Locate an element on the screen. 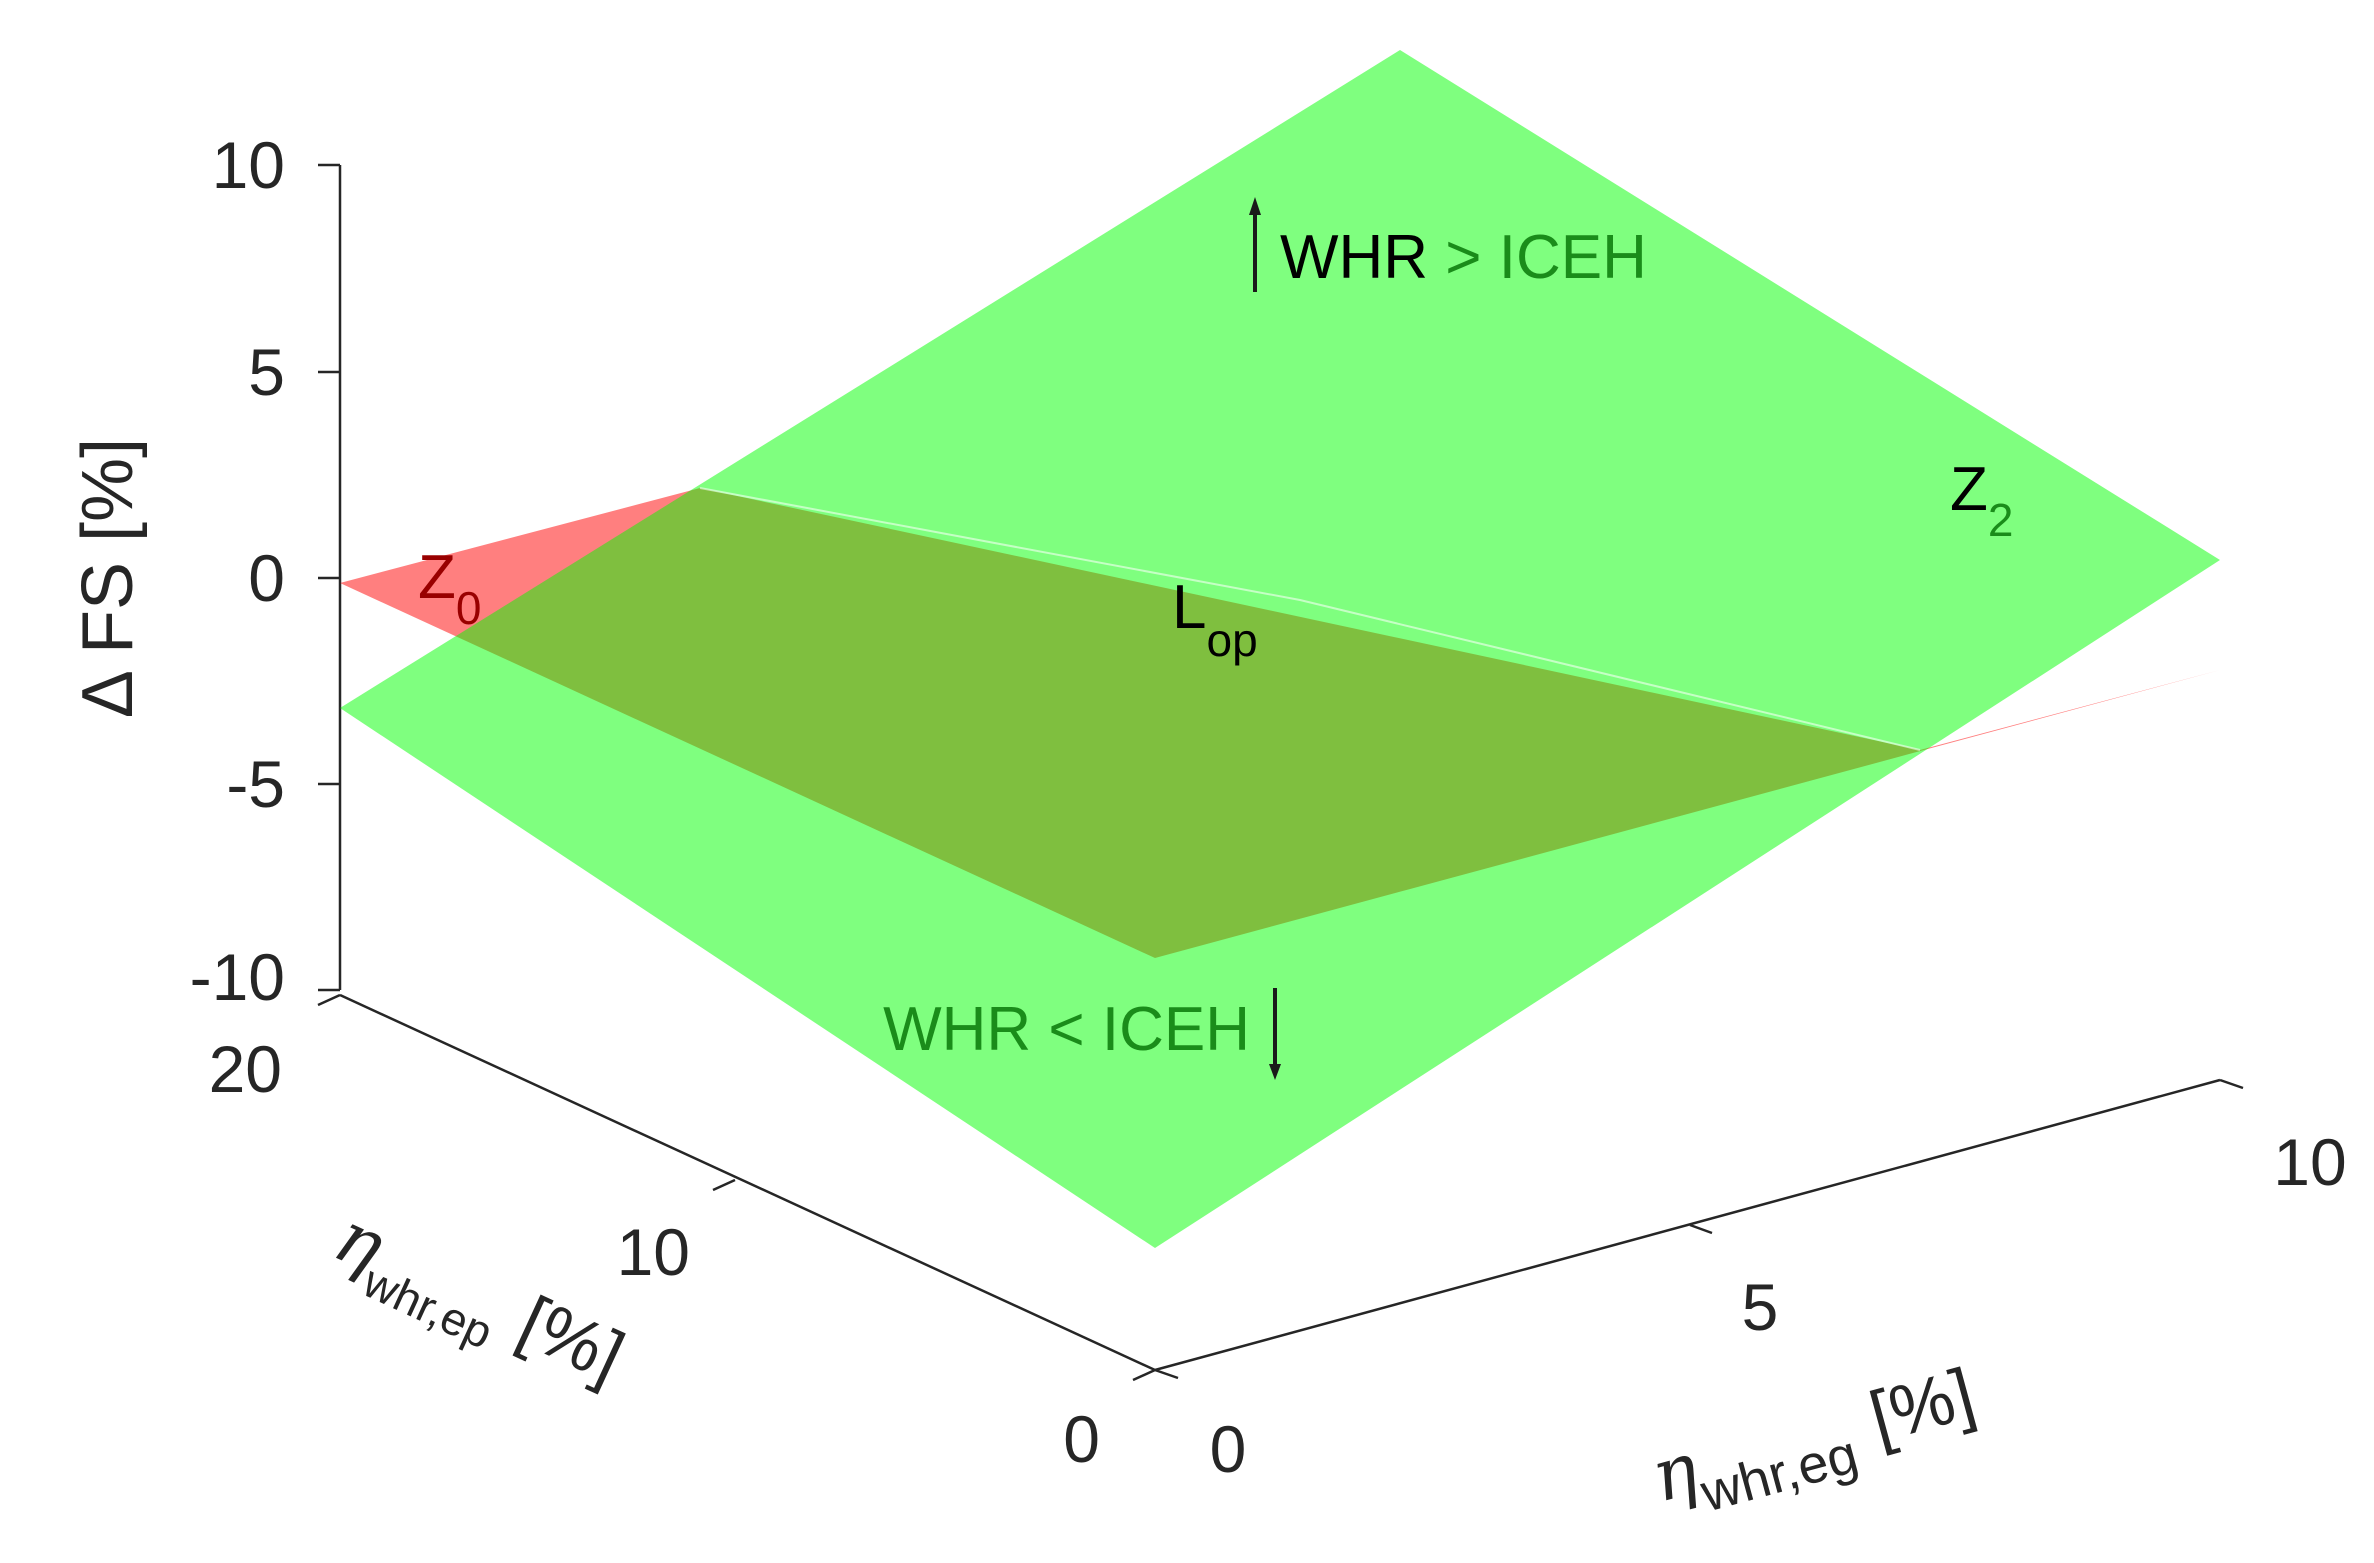  intersection-line-lop is located at coordinates (1310, 619).